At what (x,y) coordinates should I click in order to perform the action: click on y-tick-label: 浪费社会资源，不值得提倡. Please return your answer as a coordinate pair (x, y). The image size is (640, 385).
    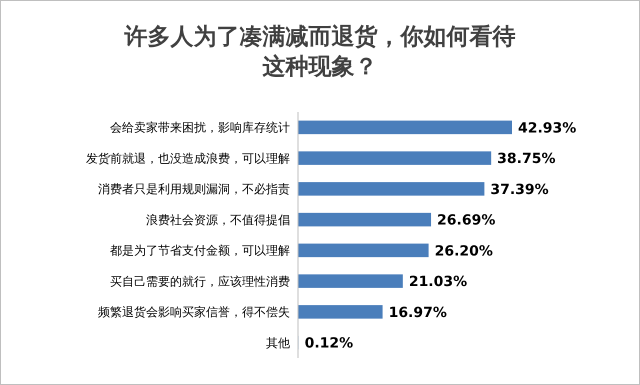
    Looking at the image, I should click on (218, 219).